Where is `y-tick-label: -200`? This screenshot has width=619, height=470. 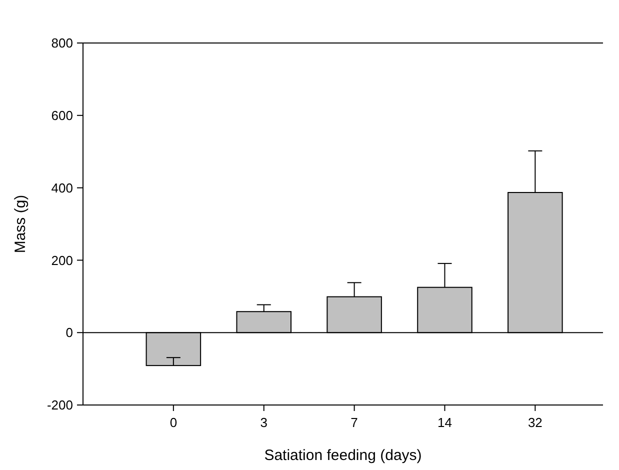
y-tick-label: -200 is located at coordinates (59, 405).